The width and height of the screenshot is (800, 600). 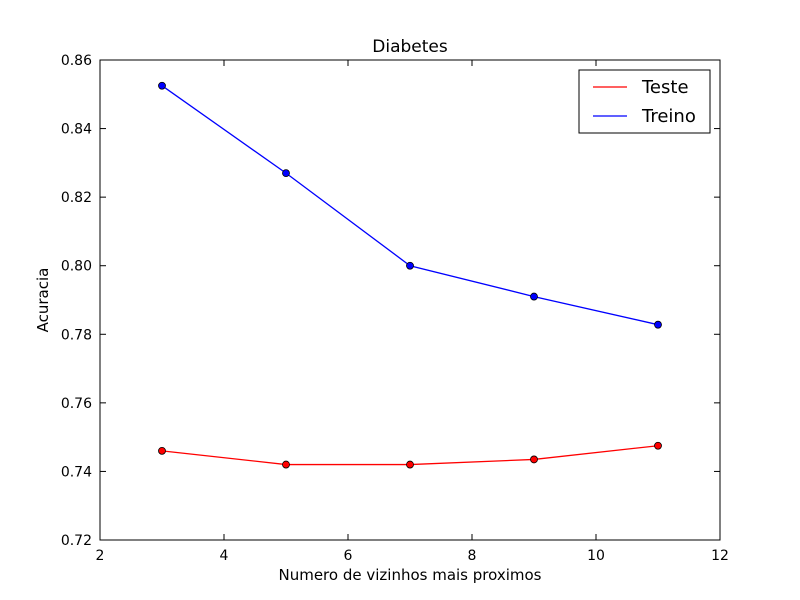 I want to click on y-tick-label: 0.80, so click(x=76, y=267).